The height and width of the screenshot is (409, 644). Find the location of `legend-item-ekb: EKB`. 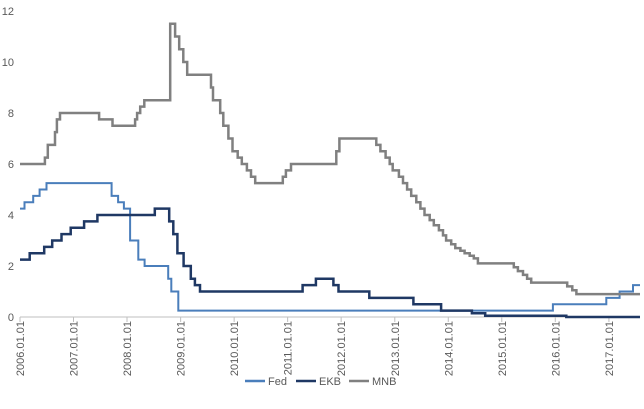

legend-item-ekb: EKB is located at coordinates (318, 382).